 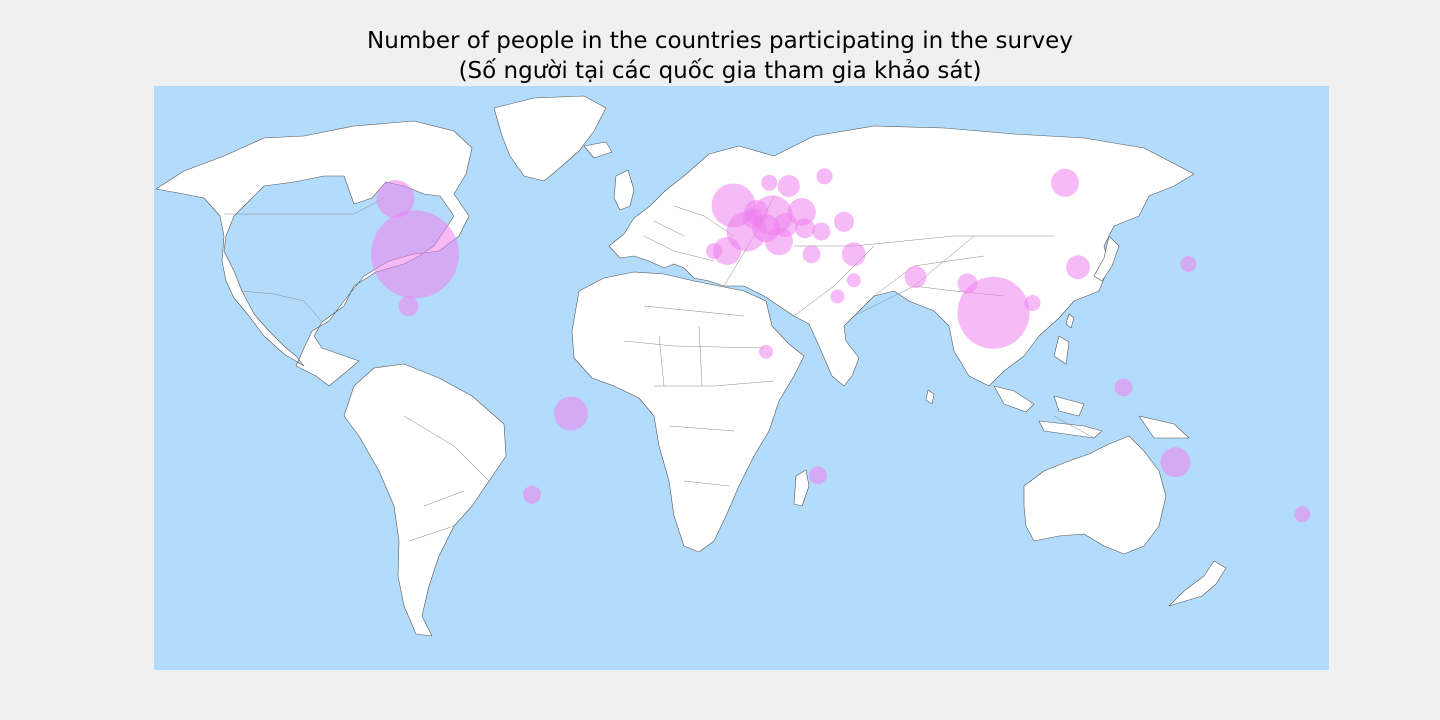 What do you see at coordinates (425, 500) in the screenshot?
I see `landmass-south-america` at bounding box center [425, 500].